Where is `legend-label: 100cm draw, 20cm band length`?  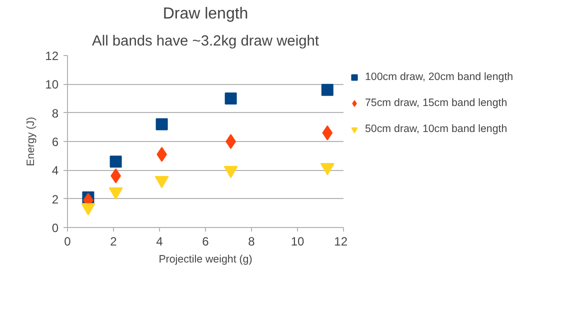 legend-label: 100cm draw, 20cm band length is located at coordinates (439, 77).